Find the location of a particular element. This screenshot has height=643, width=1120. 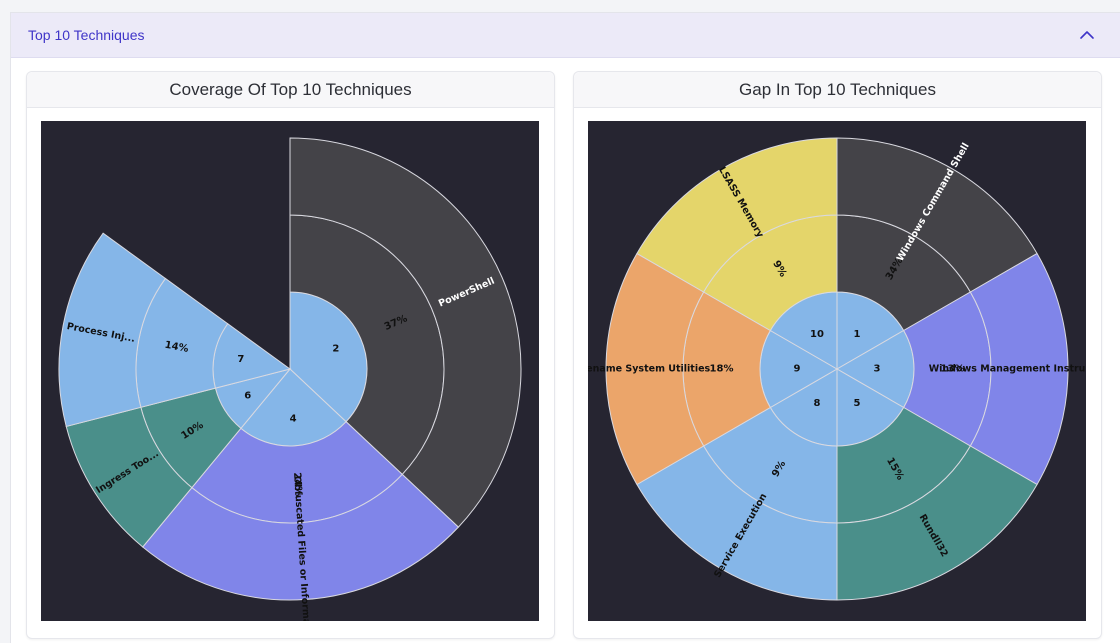

coverage-id-label-2: 6 is located at coordinates (247, 395).